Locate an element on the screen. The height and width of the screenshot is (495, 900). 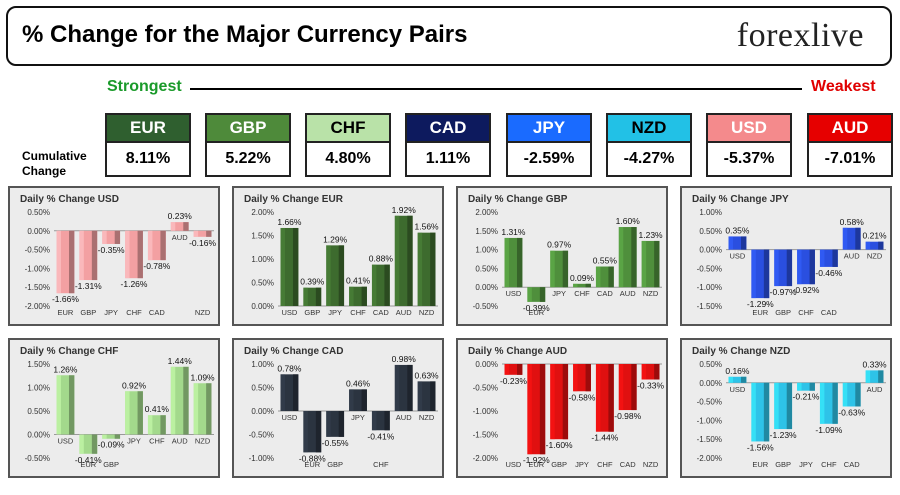
x-tick-label: JPY is located at coordinates (358, 417).